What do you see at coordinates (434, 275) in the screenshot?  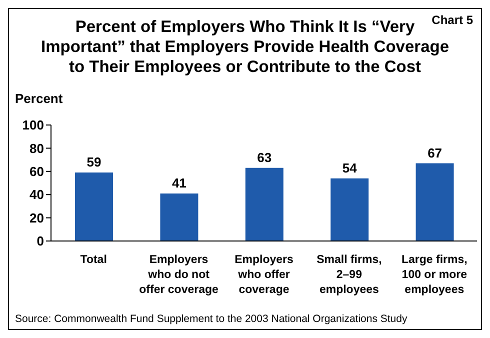 I see `x-tick-label: Large firms, 100 or more employees` at bounding box center [434, 275].